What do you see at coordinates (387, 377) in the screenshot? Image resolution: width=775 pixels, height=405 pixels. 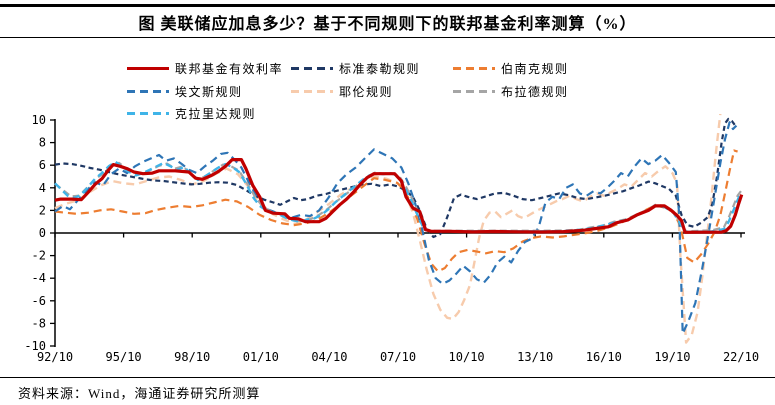 I see `footer-divider` at bounding box center [387, 377].